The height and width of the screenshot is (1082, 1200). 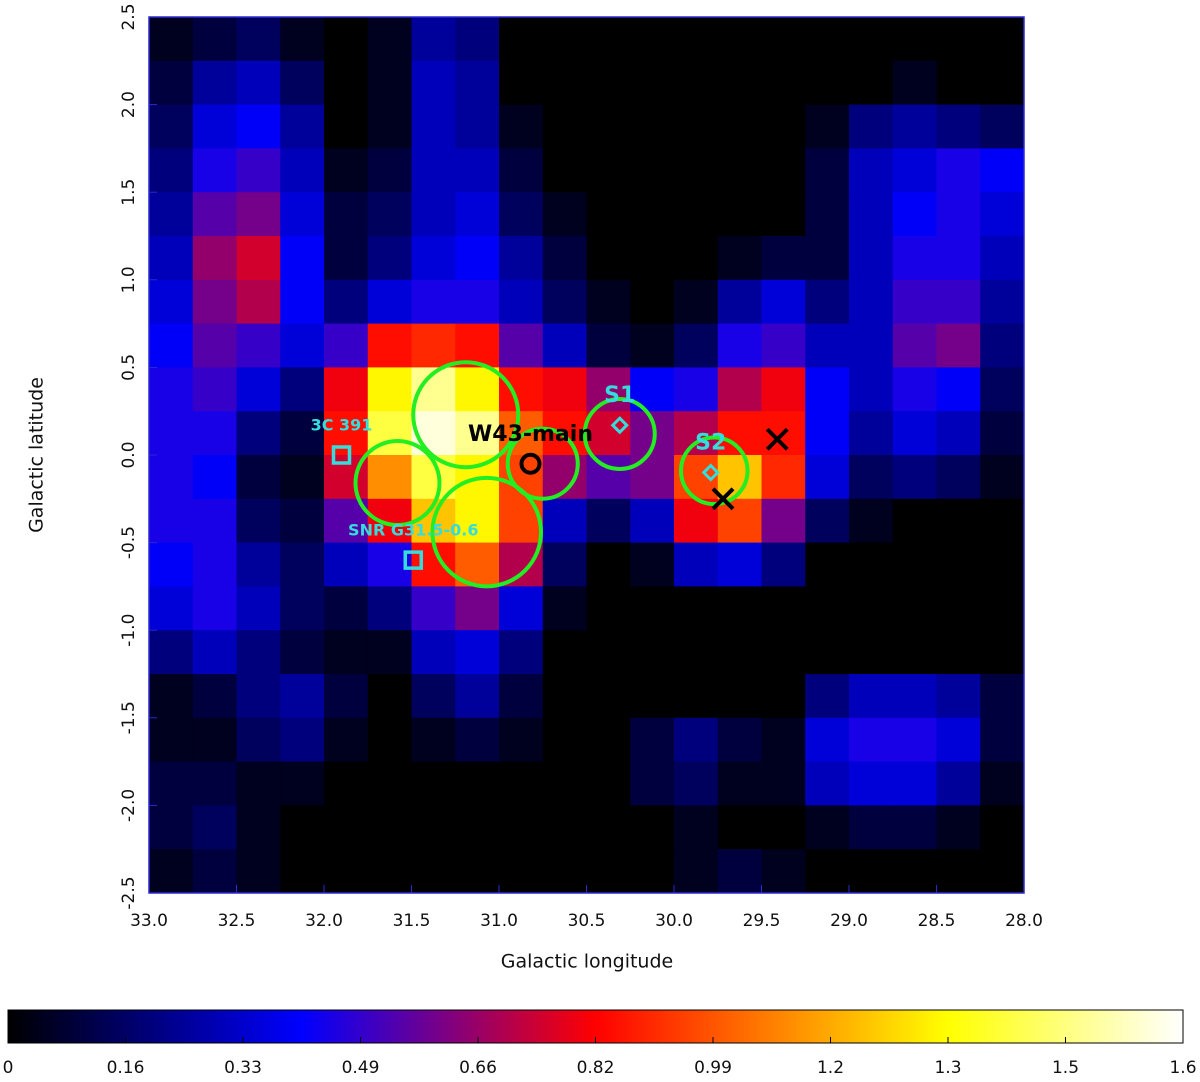 What do you see at coordinates (762, 921) in the screenshot?
I see `x-tick-label: 29.5` at bounding box center [762, 921].